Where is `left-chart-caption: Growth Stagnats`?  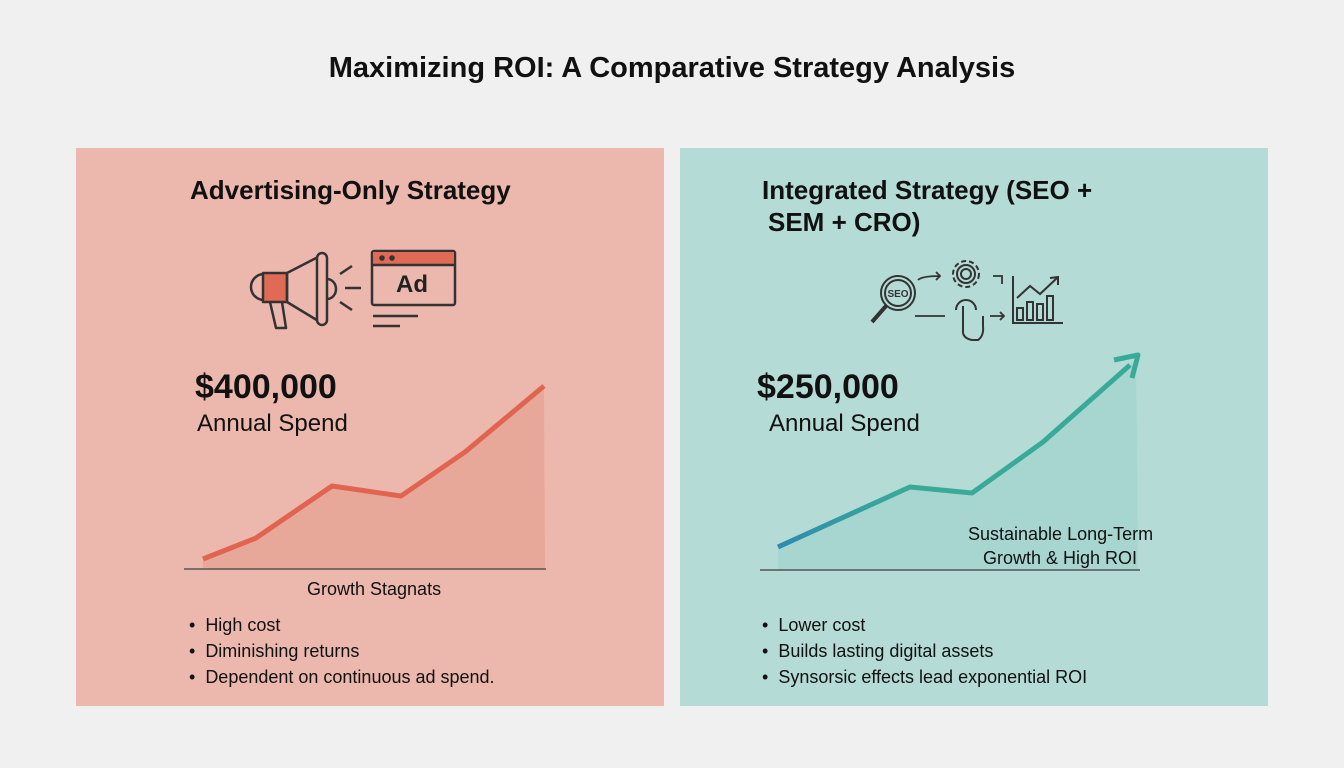
left-chart-caption: Growth Stagnats is located at coordinates (374, 589).